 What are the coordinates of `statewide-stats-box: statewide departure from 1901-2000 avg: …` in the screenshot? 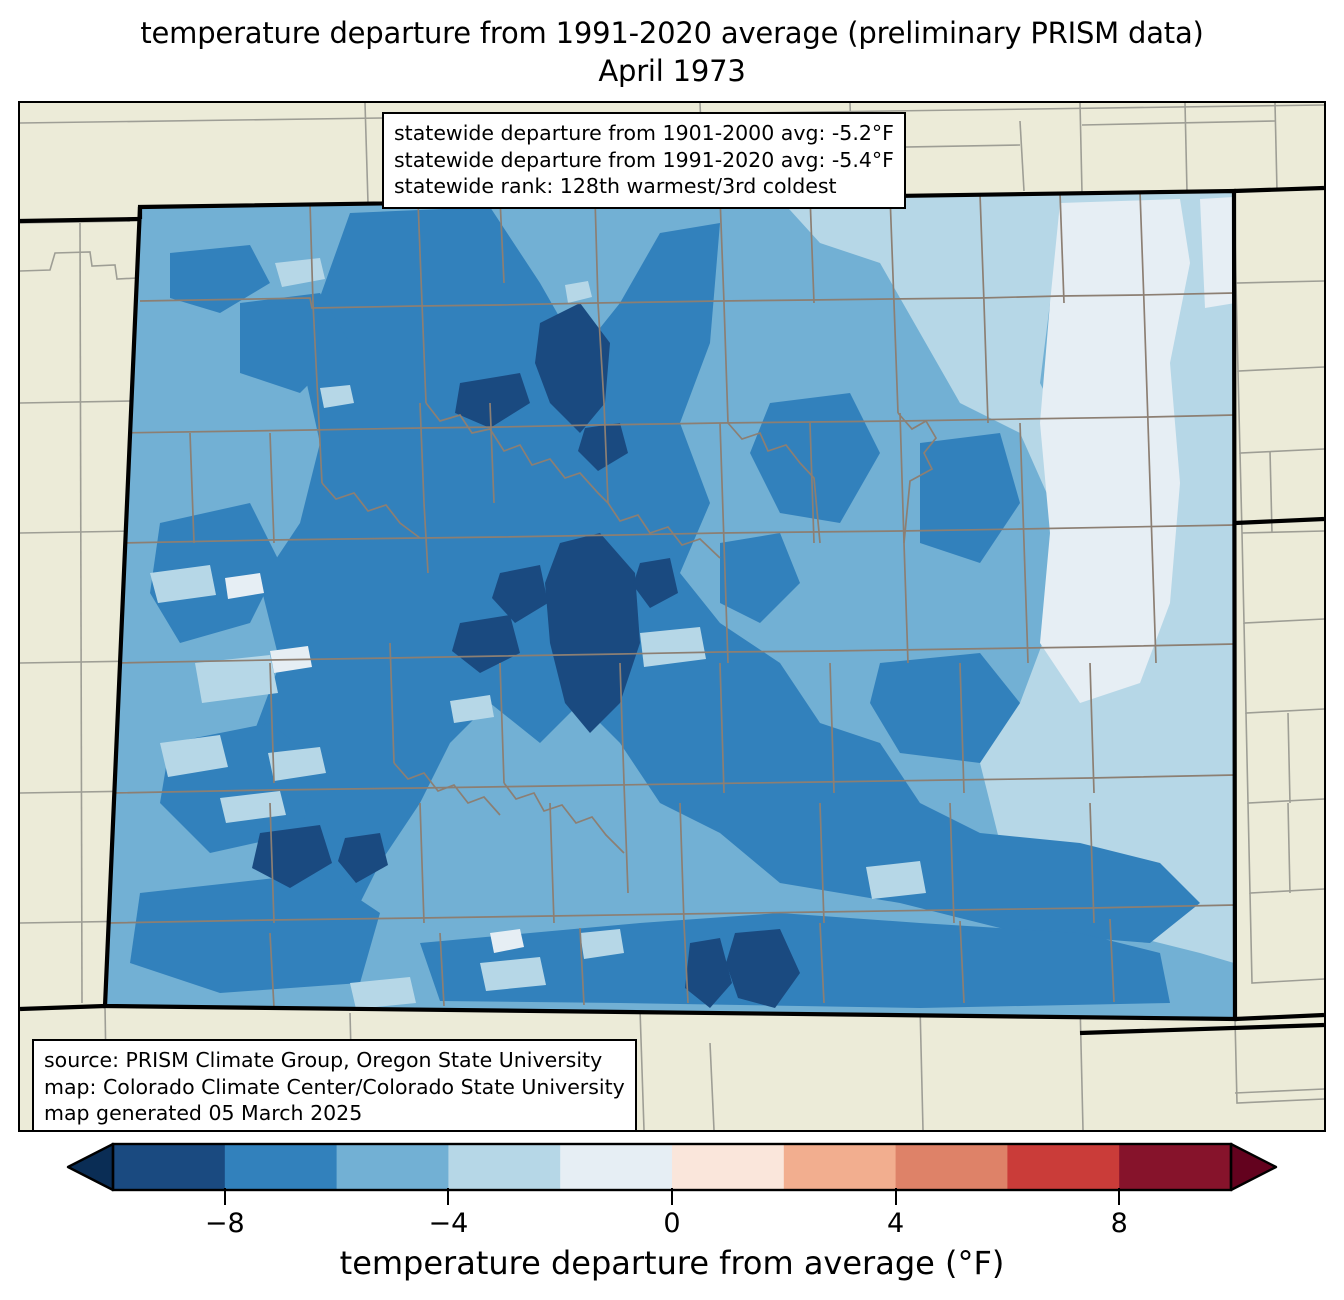 It's located at (644, 160).